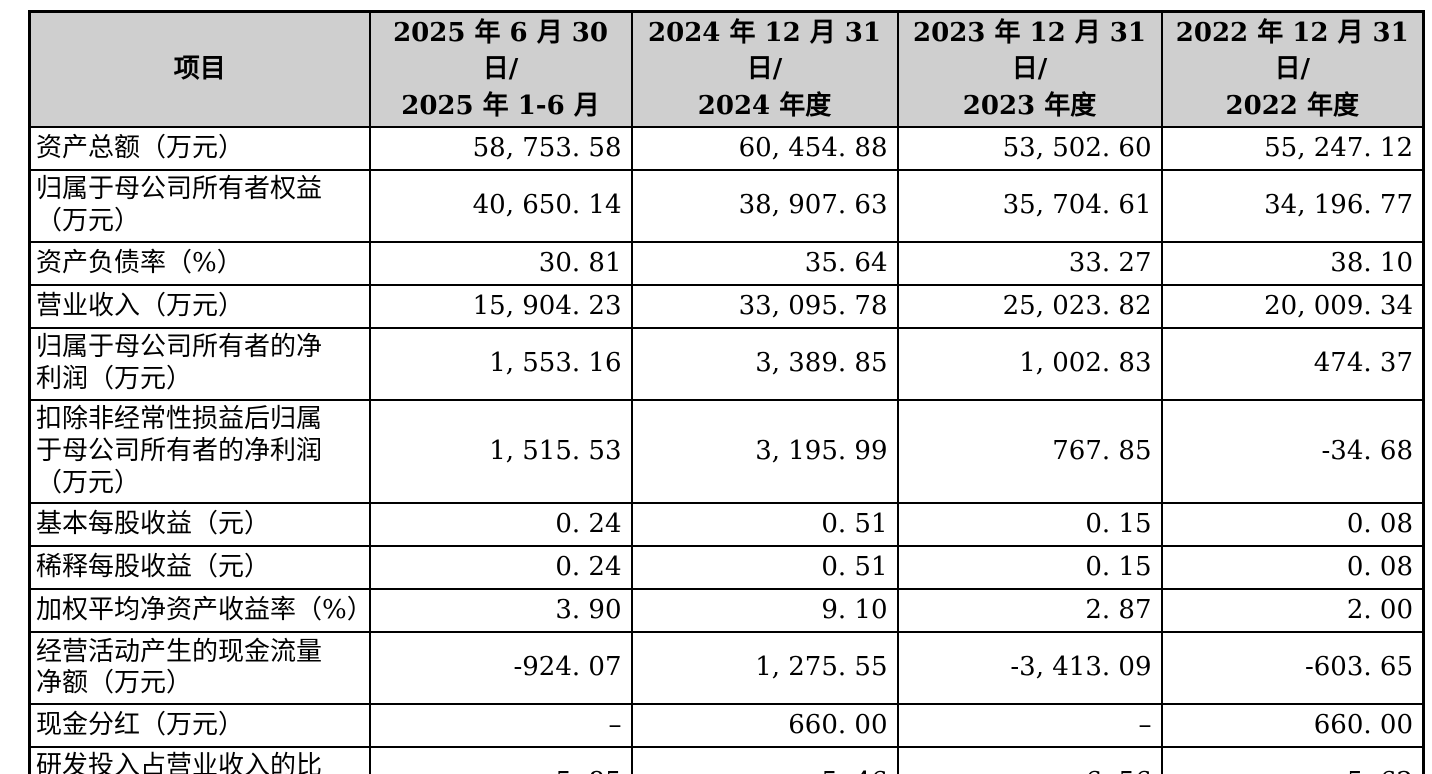 Image resolution: width=1432 pixels, height=774 pixels. What do you see at coordinates (1029, 307) in the screenshot?
I see `cell-value: 25, 023. 82` at bounding box center [1029, 307].